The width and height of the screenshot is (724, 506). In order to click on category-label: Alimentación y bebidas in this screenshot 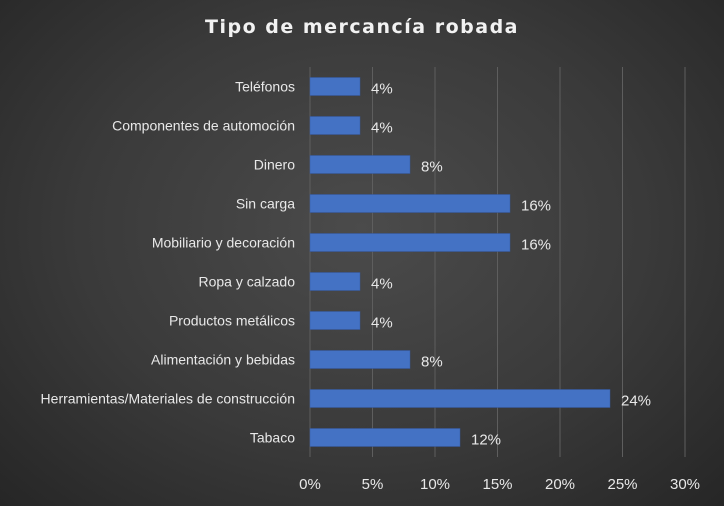, I will do `click(223, 360)`.